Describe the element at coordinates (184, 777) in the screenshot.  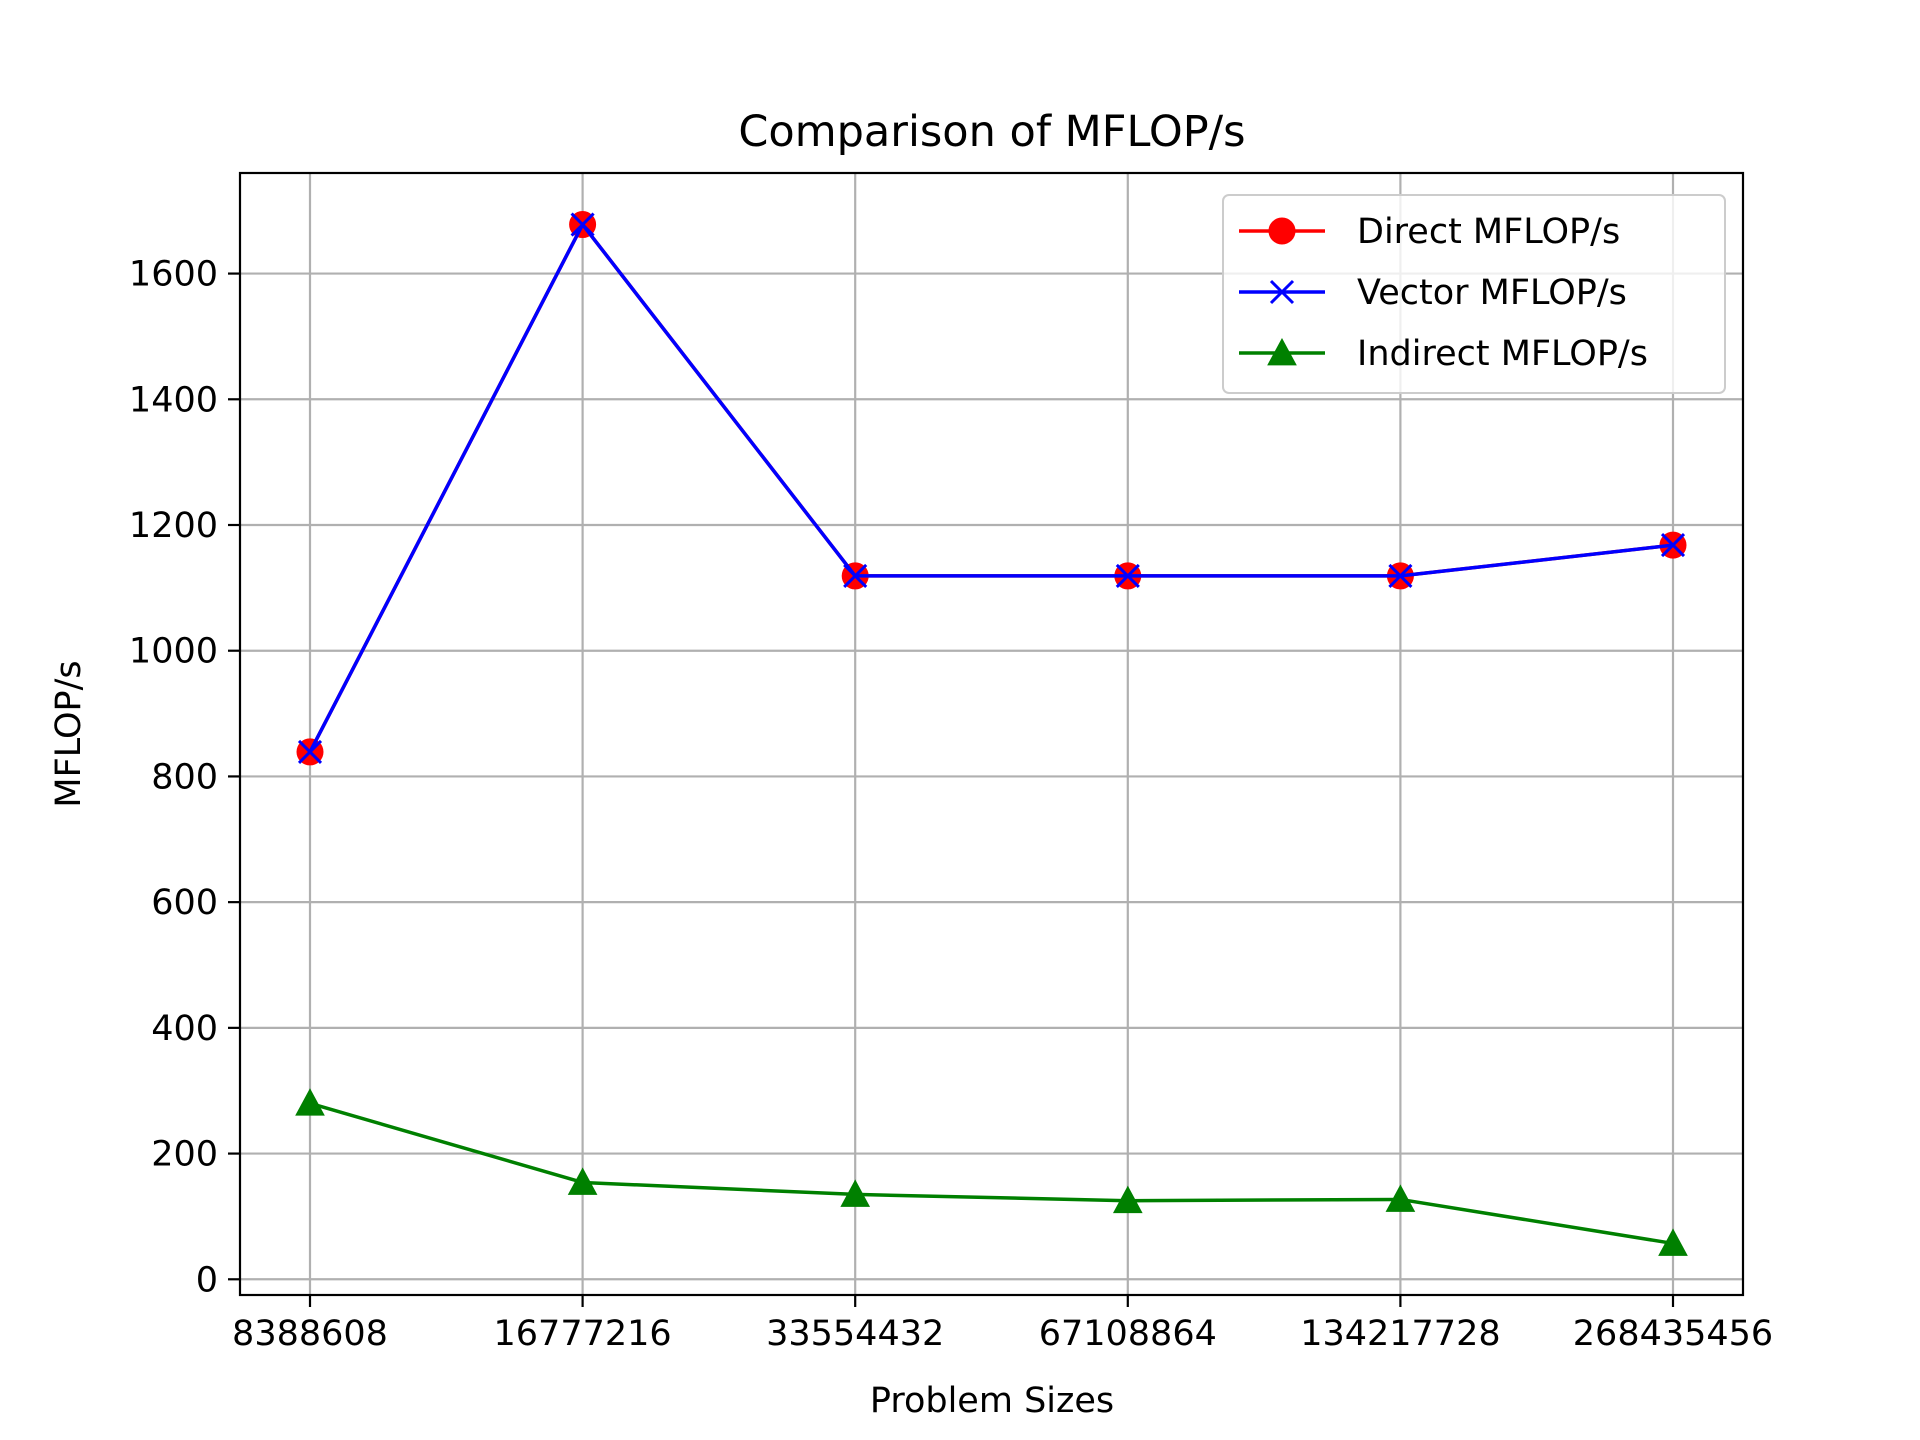
I see `y-tick-label: 800` at that location.